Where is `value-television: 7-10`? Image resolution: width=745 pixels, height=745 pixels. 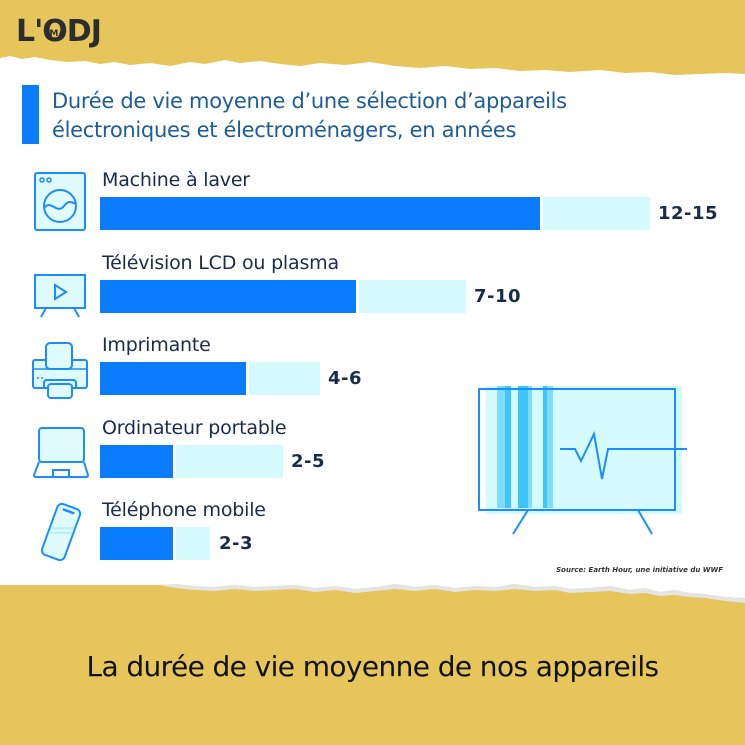
value-television: 7-10 is located at coordinates (498, 296).